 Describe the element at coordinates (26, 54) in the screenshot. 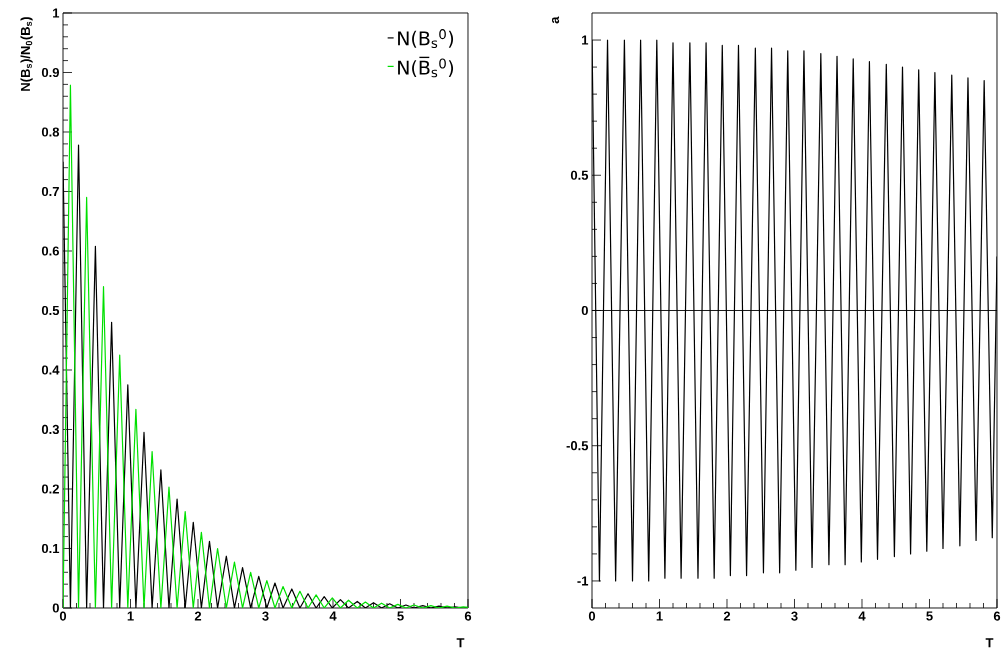

I see `y-axis-title: N(B$_{s}$)/N$_{0}$(B$_{s}$)` at that location.